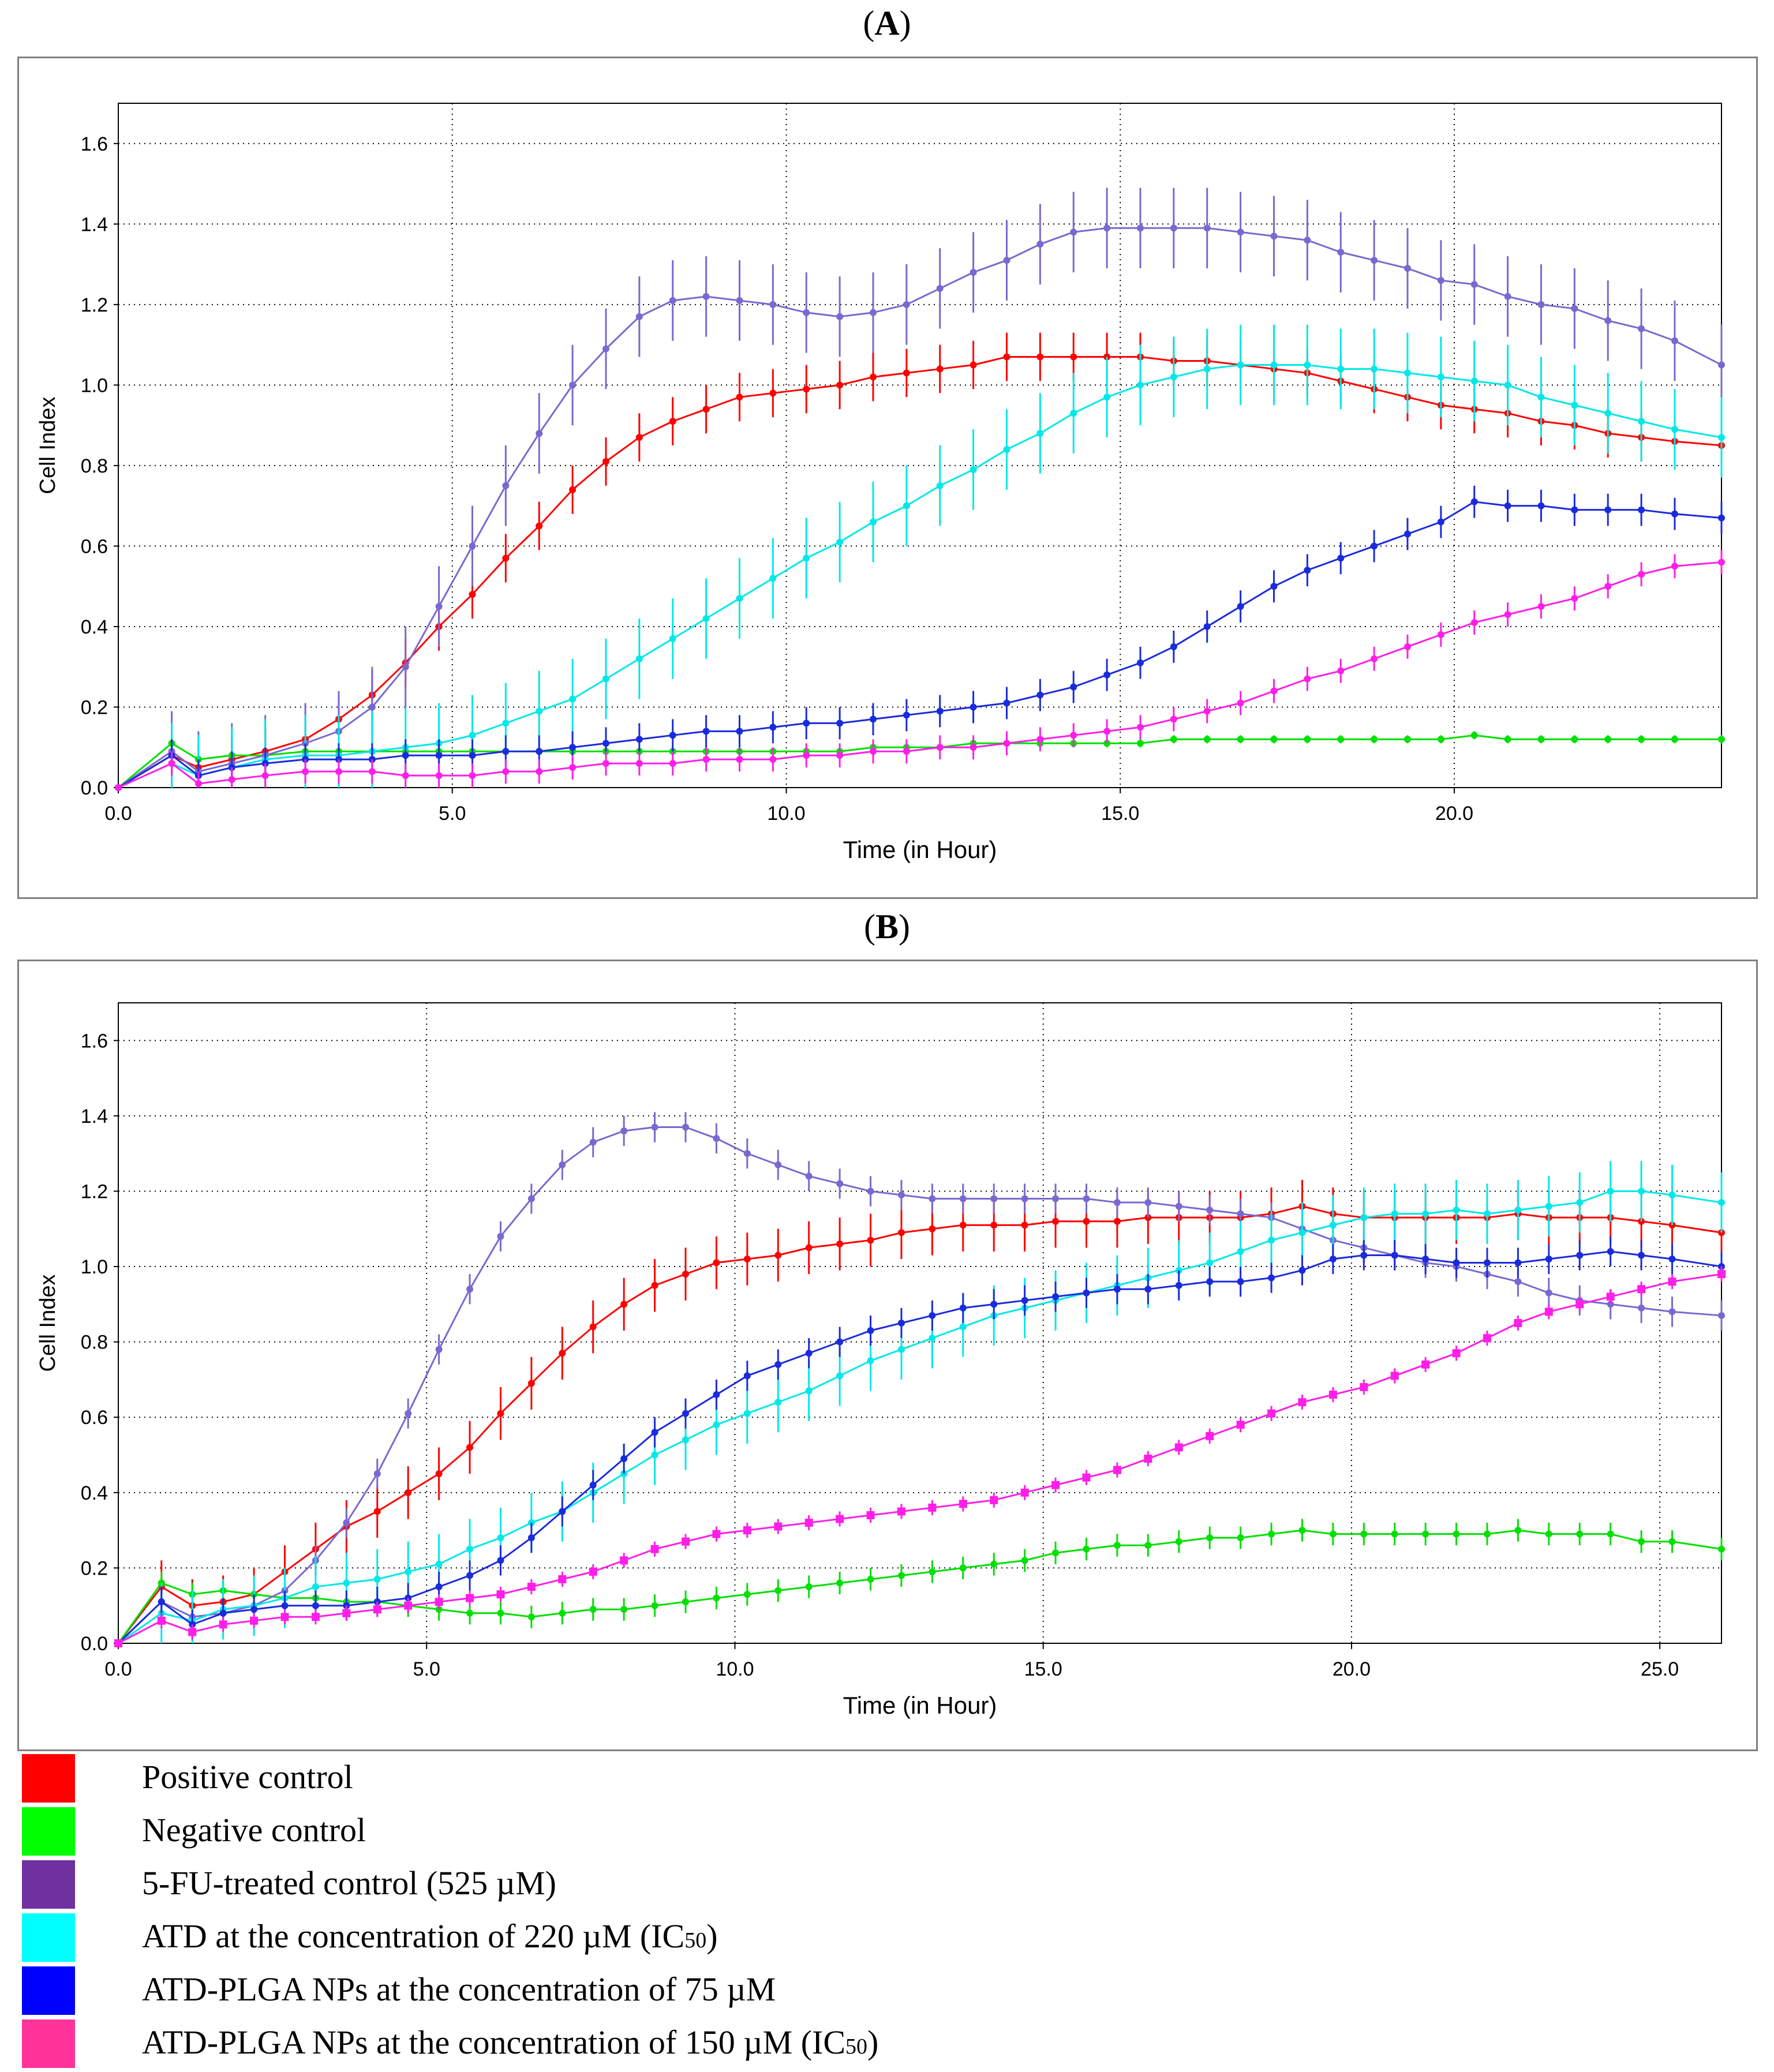 The width and height of the screenshot is (1774, 2072). I want to click on y-tick-label: 0.4, so click(94, 1493).